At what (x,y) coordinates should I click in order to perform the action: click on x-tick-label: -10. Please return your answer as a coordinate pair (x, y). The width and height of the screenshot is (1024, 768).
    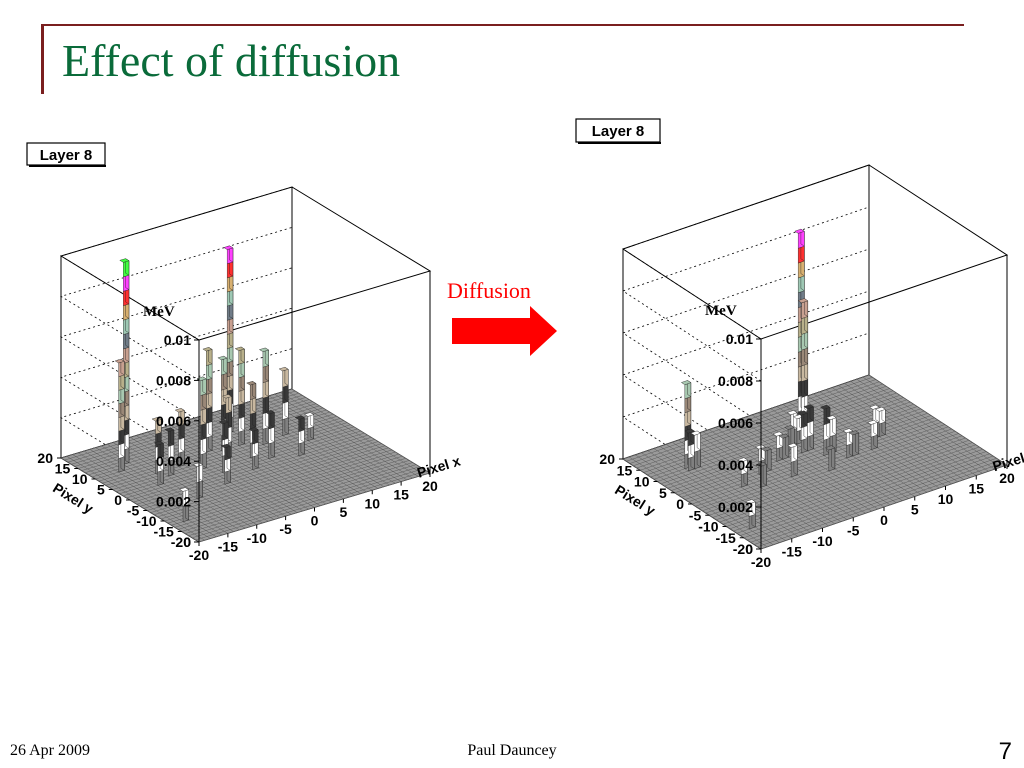
    Looking at the image, I should click on (822, 541).